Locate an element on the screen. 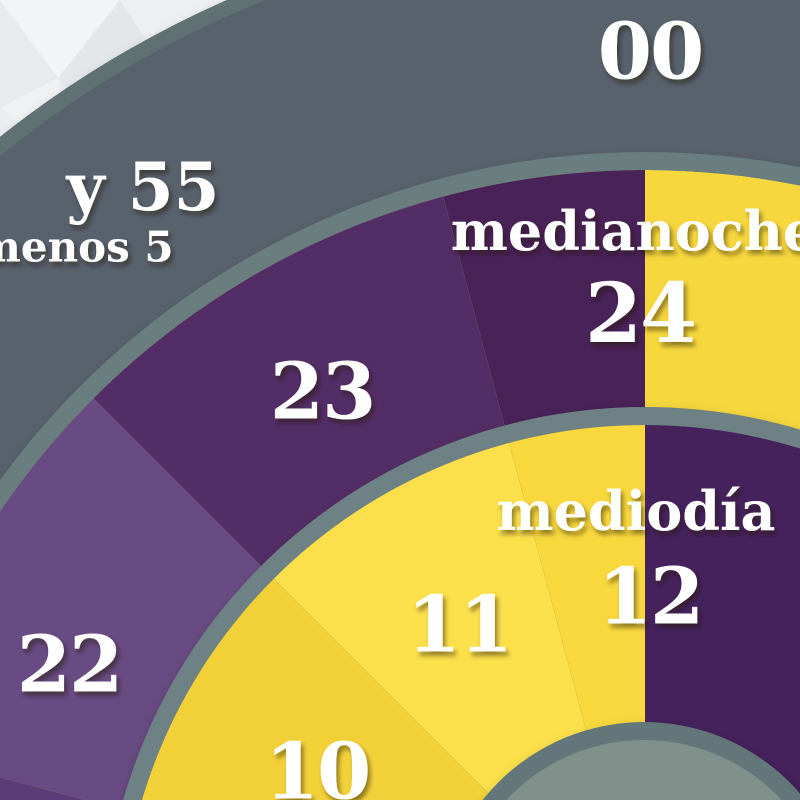 This screenshot has width=800, height=800. hub-face is located at coordinates (644, 770).